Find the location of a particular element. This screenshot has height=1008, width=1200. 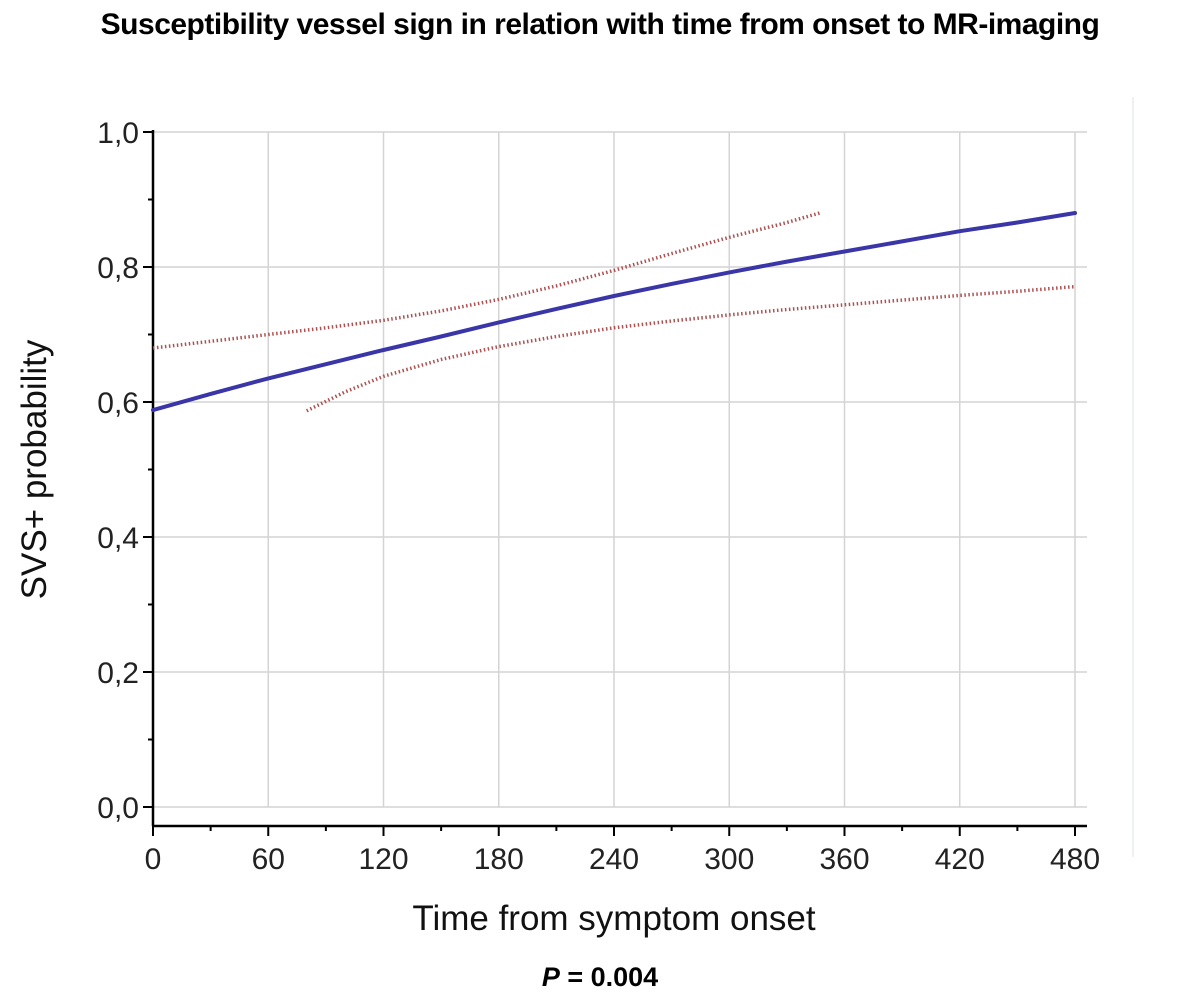

series-lower-ci-line is located at coordinates (690, 348).